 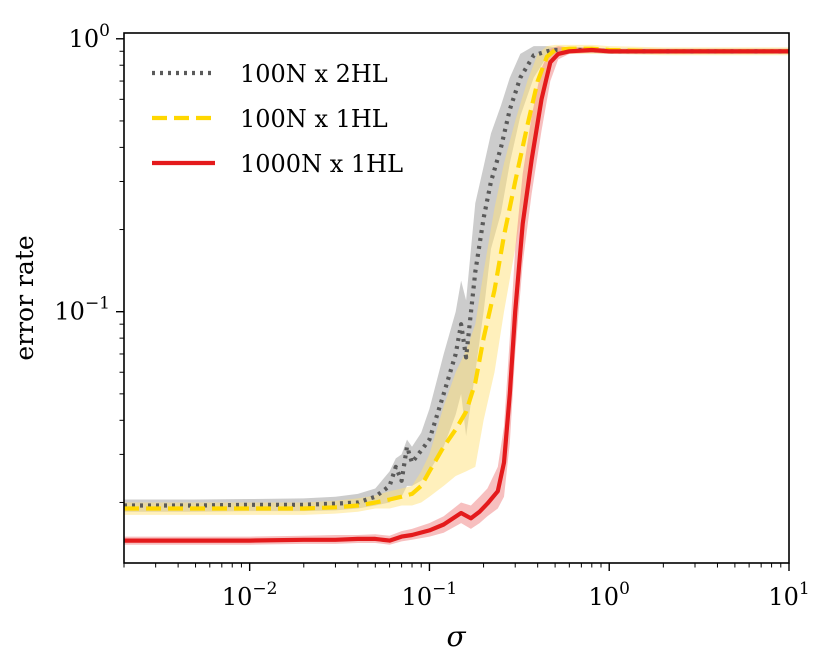 What do you see at coordinates (466, 587) in the screenshot?
I see `x-axis-ticks: 10⁻² 10⁻¹ 10⁰ 10¹` at bounding box center [466, 587].